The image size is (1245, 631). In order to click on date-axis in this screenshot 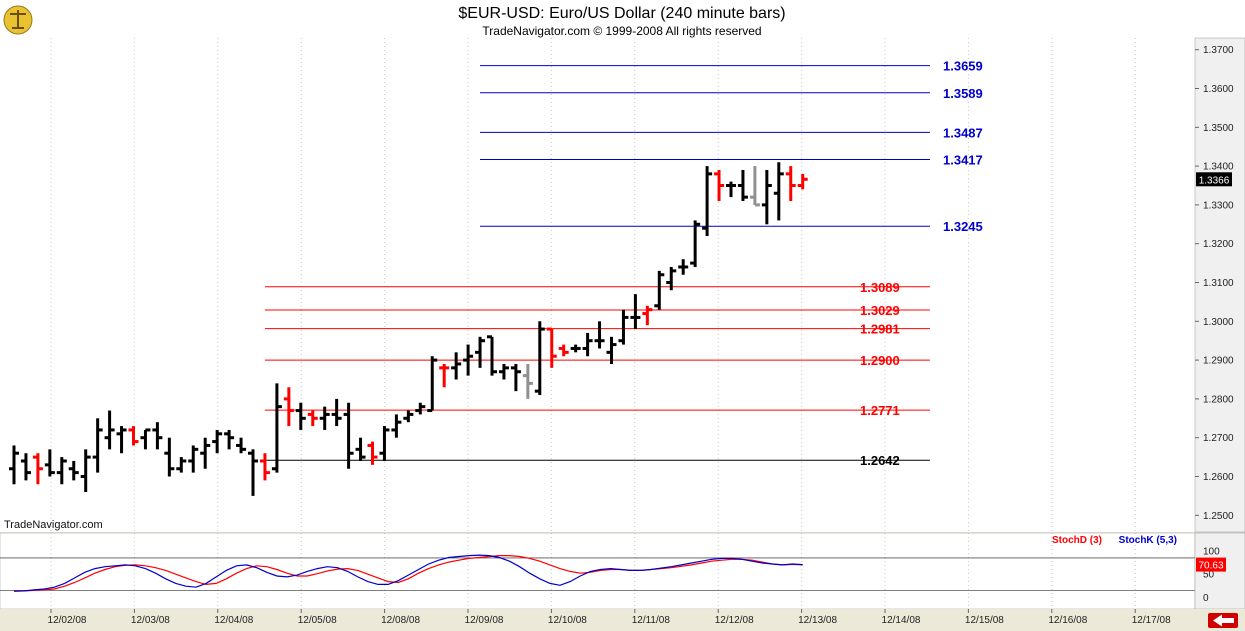, I will do `click(622, 620)`.